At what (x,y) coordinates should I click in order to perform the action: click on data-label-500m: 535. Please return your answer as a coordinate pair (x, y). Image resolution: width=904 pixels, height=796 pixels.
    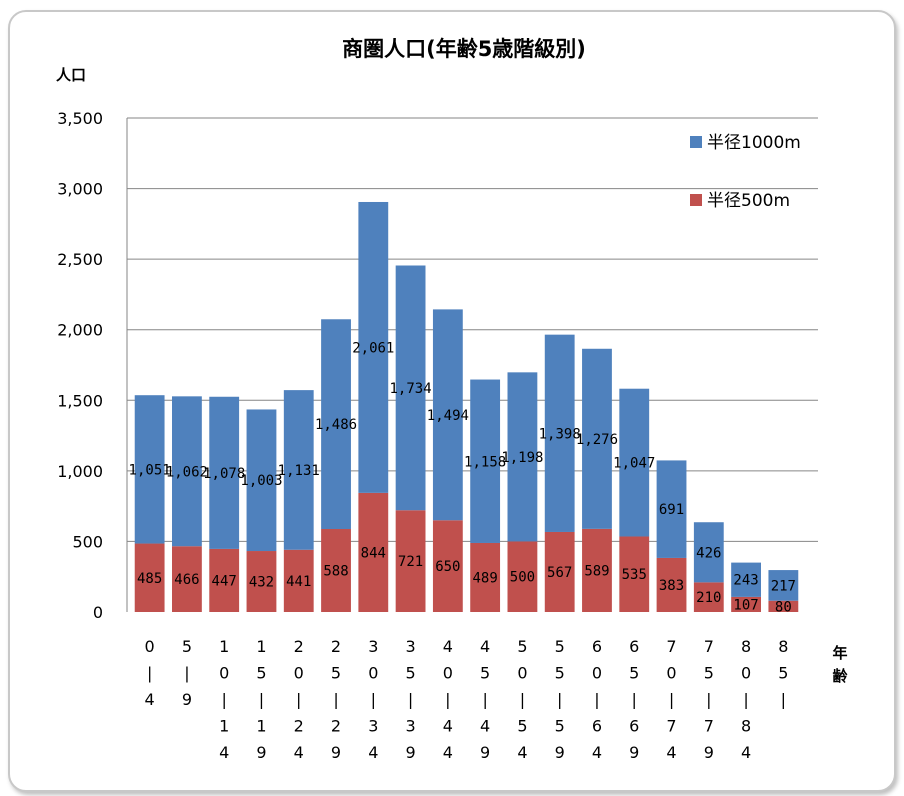
    Looking at the image, I should click on (634, 575).